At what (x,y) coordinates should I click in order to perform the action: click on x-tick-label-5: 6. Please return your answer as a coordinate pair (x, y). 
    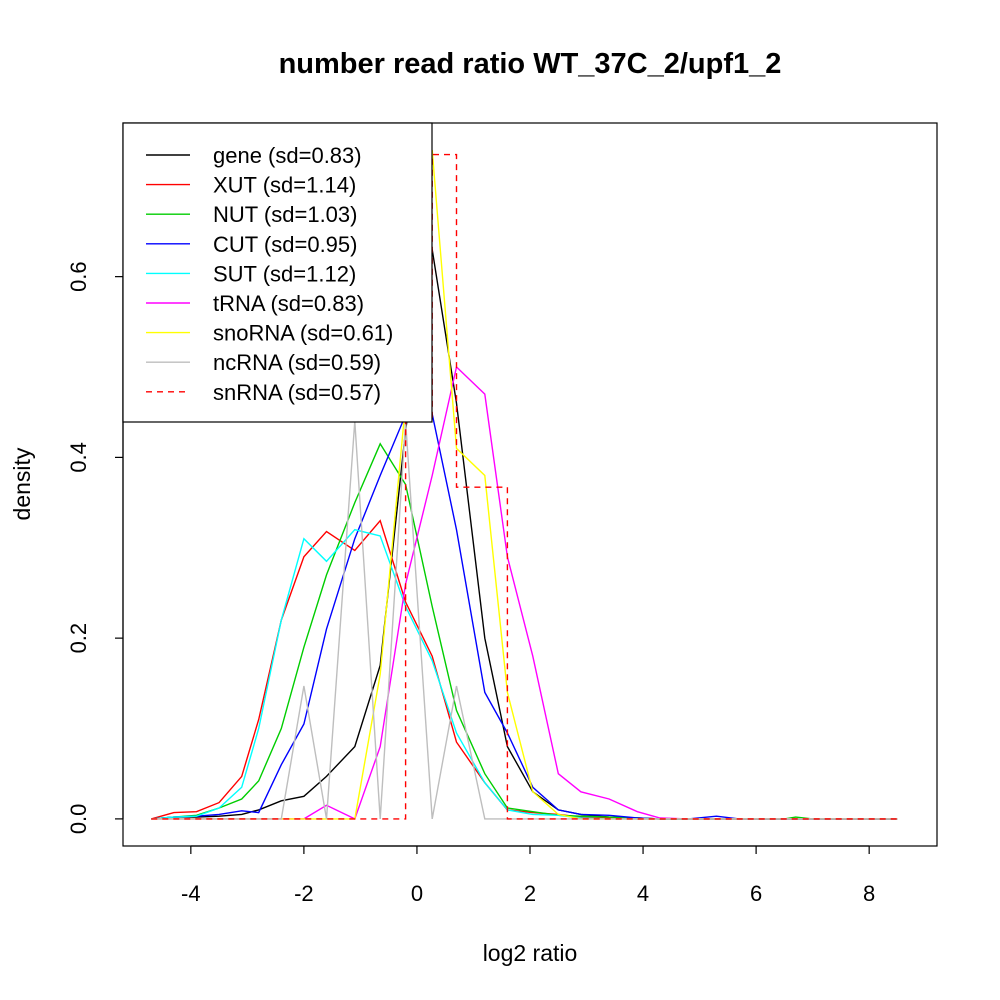
    Looking at the image, I should click on (756, 893).